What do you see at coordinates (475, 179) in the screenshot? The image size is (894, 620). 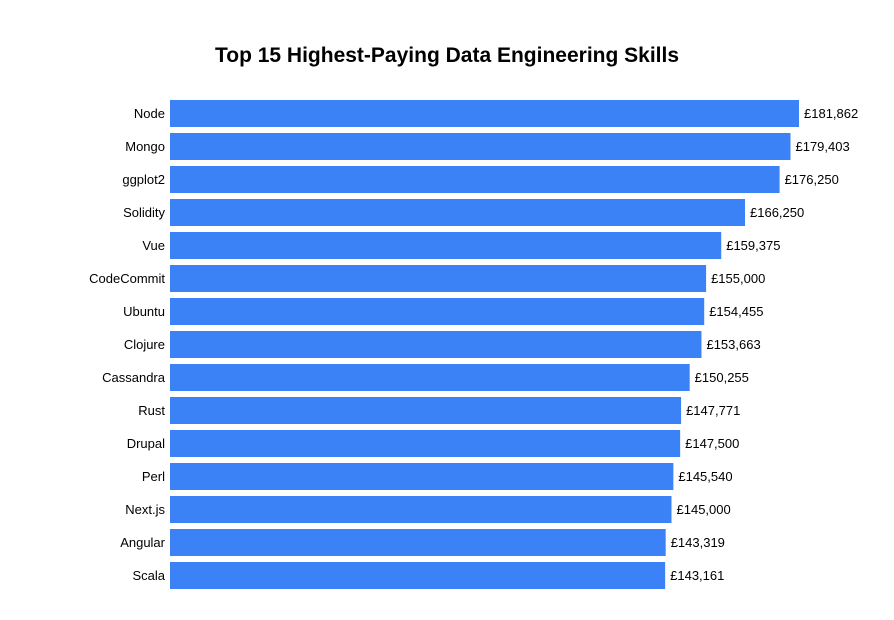 I see `bar-ggplot2` at bounding box center [475, 179].